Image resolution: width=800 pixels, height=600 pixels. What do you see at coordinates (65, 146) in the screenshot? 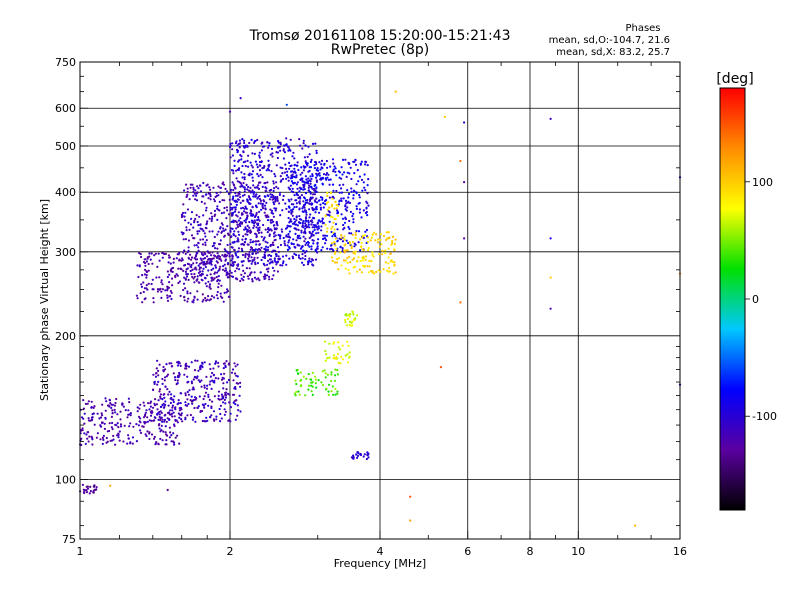
I see `y-tick-label: 500` at bounding box center [65, 146].